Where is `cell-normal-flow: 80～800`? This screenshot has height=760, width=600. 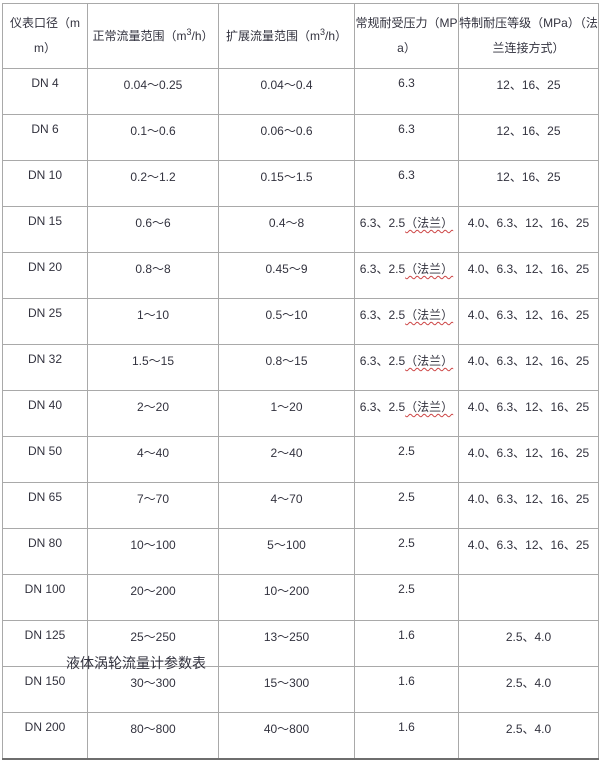 cell-normal-flow: 80～800 is located at coordinates (153, 736).